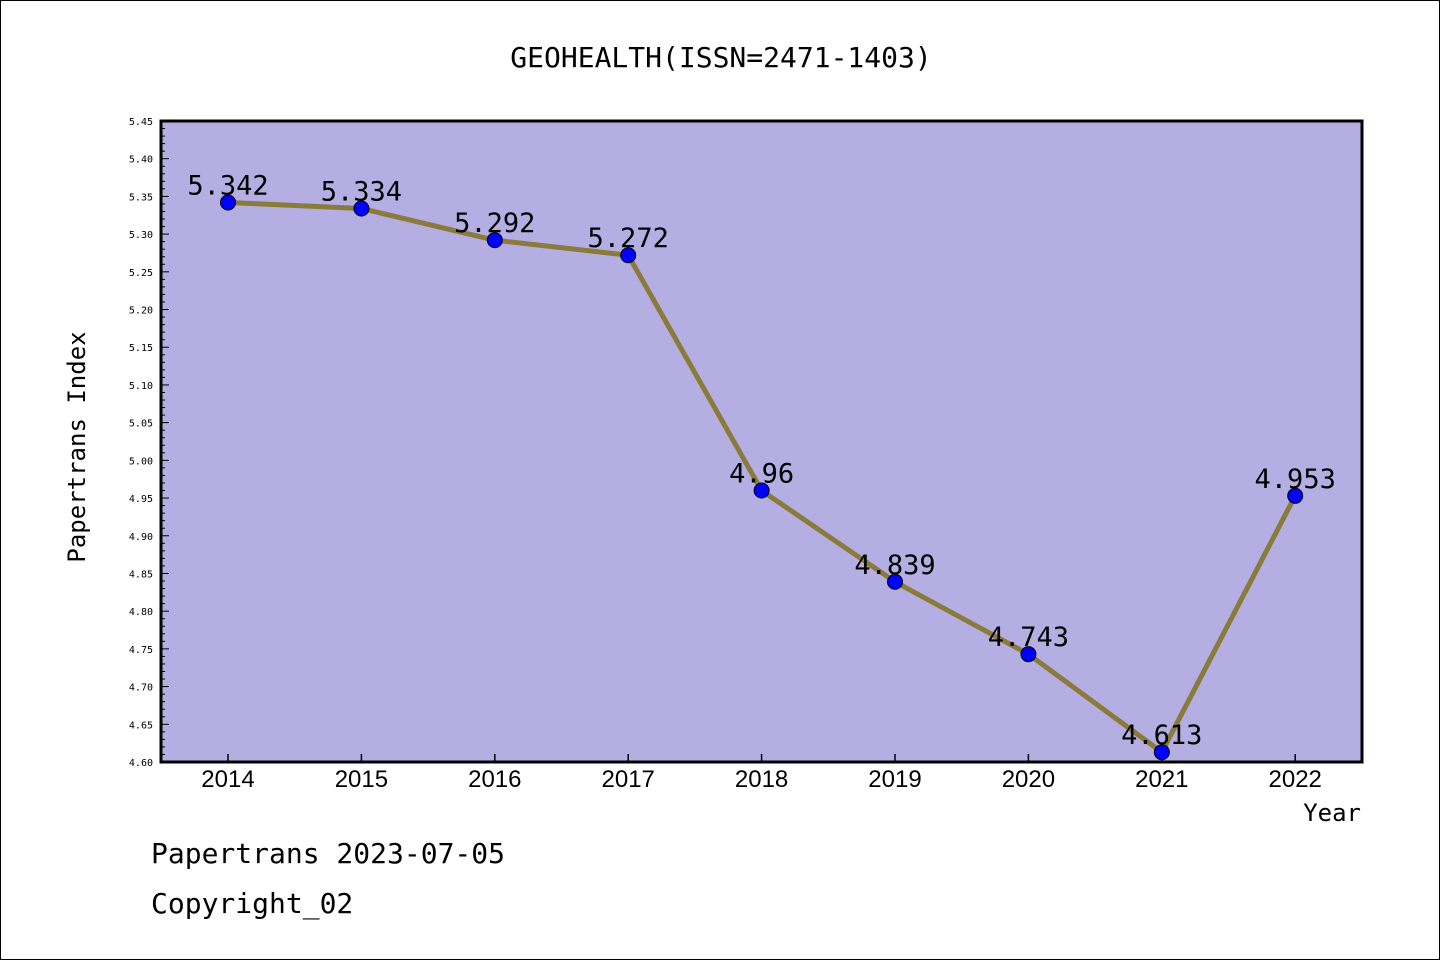 This screenshot has height=961, width=1440. I want to click on footer-copyright: Copyright_02, so click(252, 903).